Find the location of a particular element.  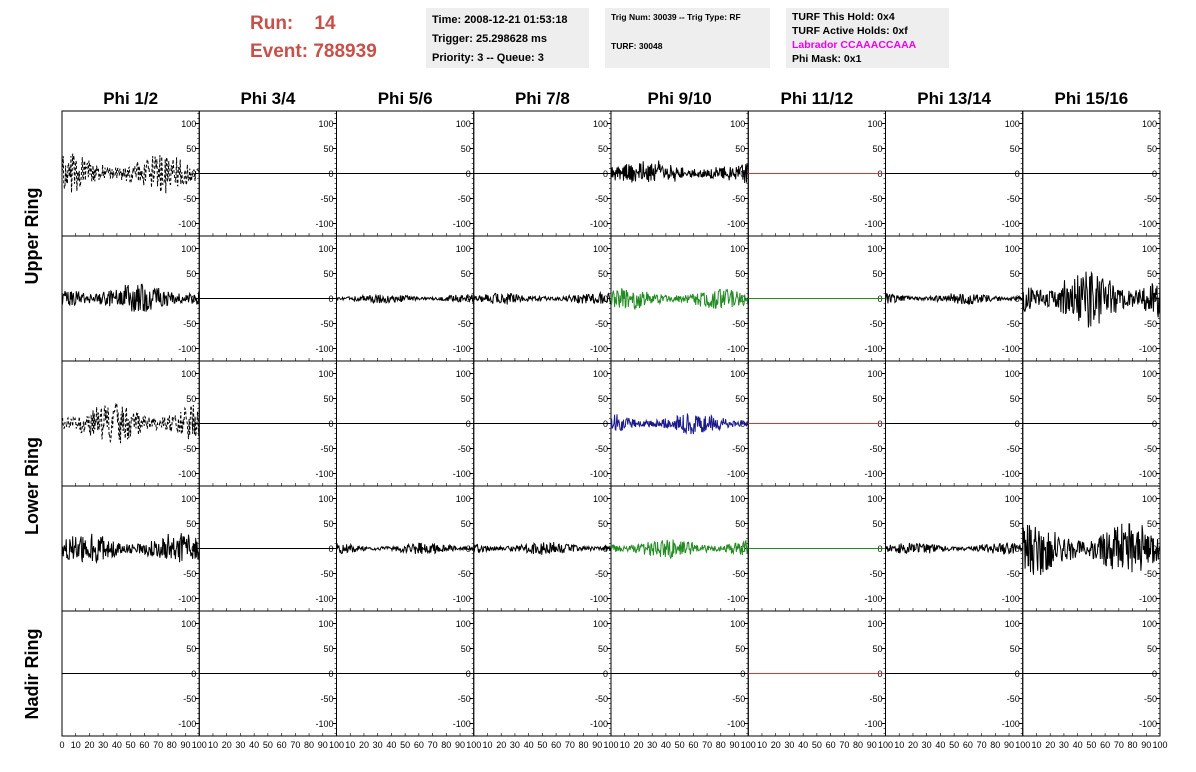

row-label: Upper Ring is located at coordinates (32, 236).